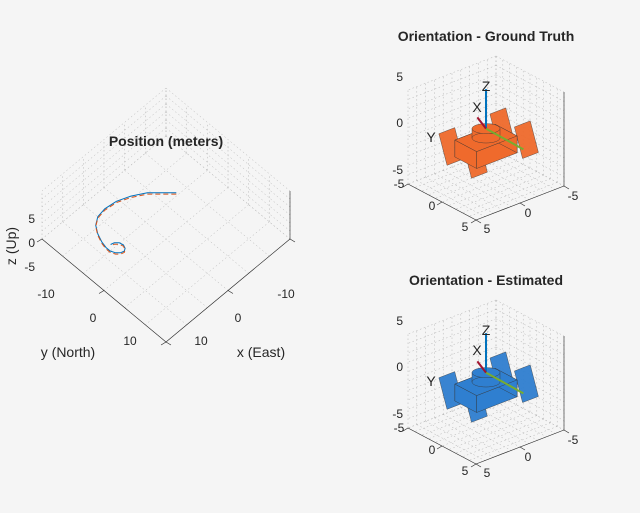 This screenshot has height=513, width=640. Describe the element at coordinates (31, 219) in the screenshot. I see `position-z-tick: 5` at that location.